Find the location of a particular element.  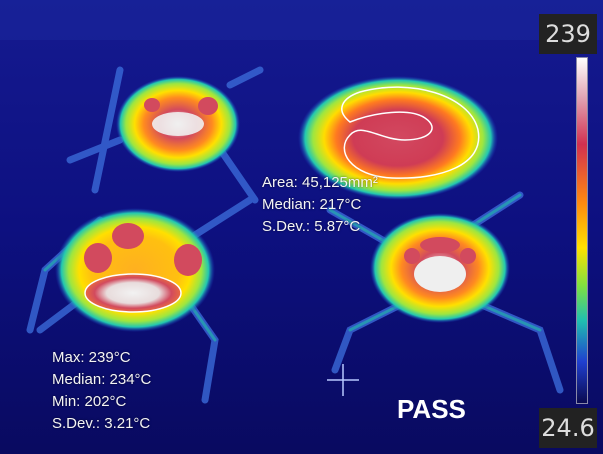

sdev-text: S.Dev.: 5.87°C is located at coordinates (311, 226).